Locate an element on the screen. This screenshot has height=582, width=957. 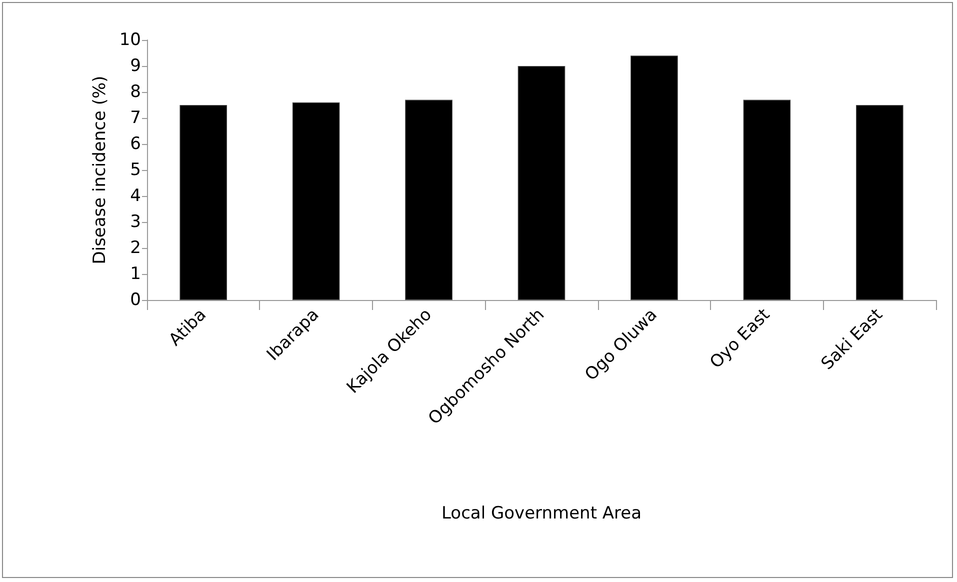
y-tick-label: 1 is located at coordinates (135, 274).